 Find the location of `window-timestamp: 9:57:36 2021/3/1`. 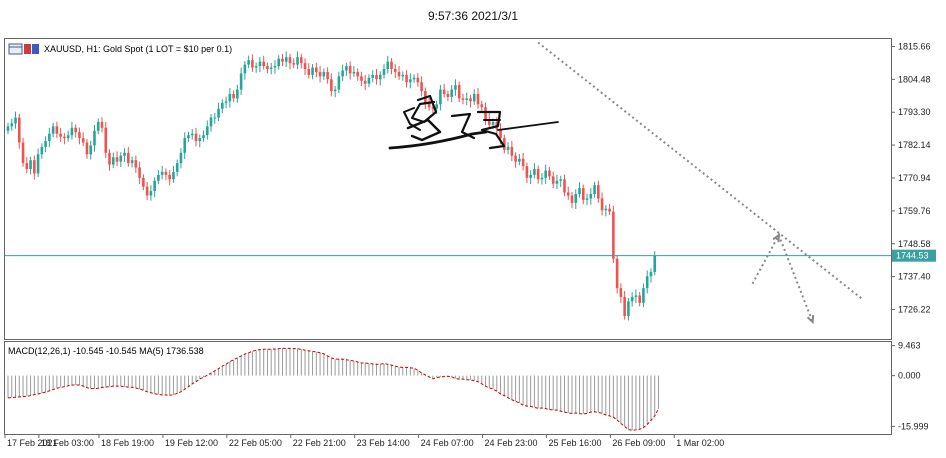

window-timestamp: 9:57:36 2021/3/1 is located at coordinates (473, 16).